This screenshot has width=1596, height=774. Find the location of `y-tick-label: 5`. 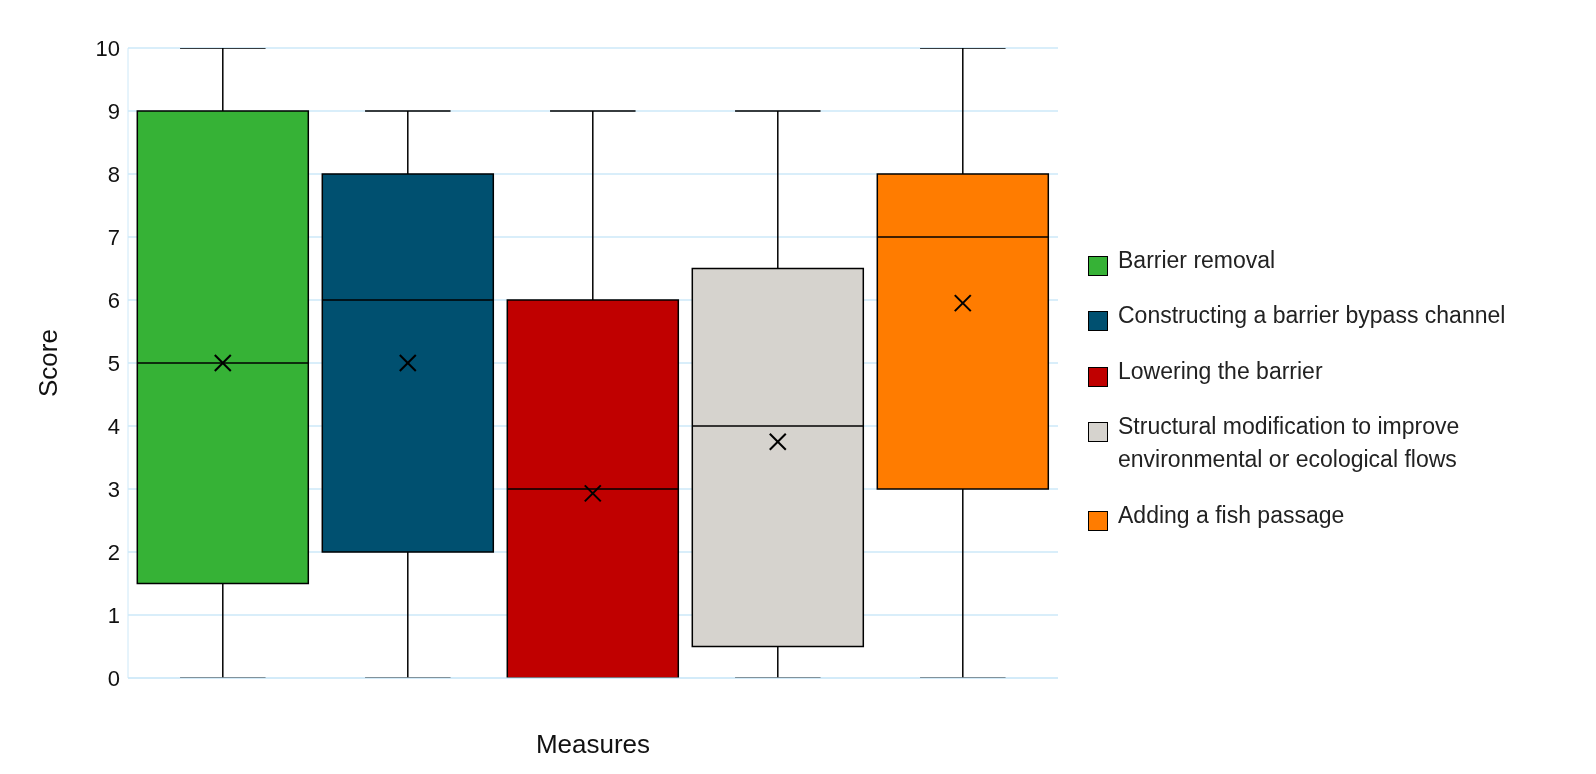

y-tick-label: 5 is located at coordinates (113, 363).